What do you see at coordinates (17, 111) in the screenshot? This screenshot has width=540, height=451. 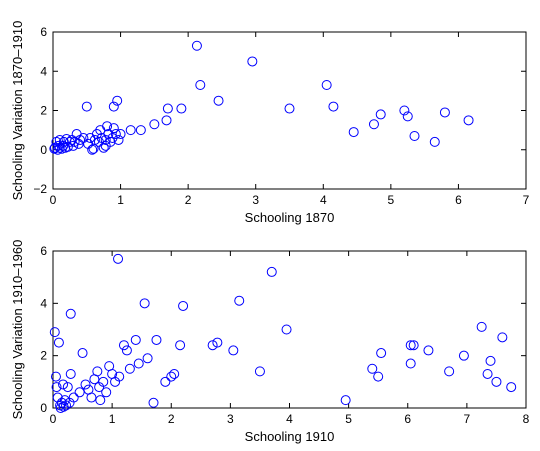 I see `y-axis-label-top: Schooling Variation 1870–1910` at bounding box center [17, 111].